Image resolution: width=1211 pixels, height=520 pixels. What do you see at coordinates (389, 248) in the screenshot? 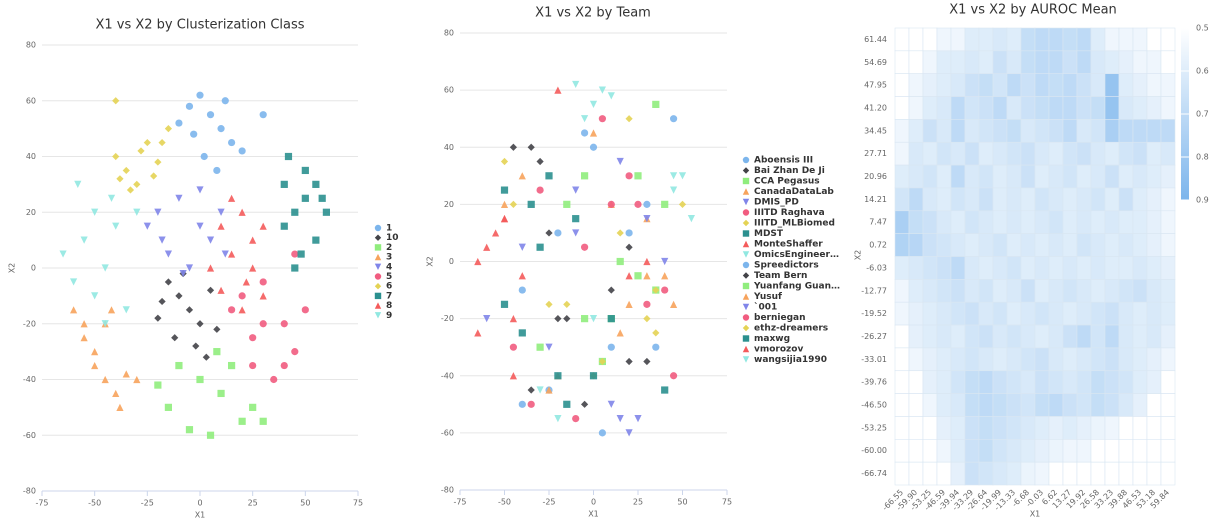
I see `legend-label: 2` at bounding box center [389, 248].